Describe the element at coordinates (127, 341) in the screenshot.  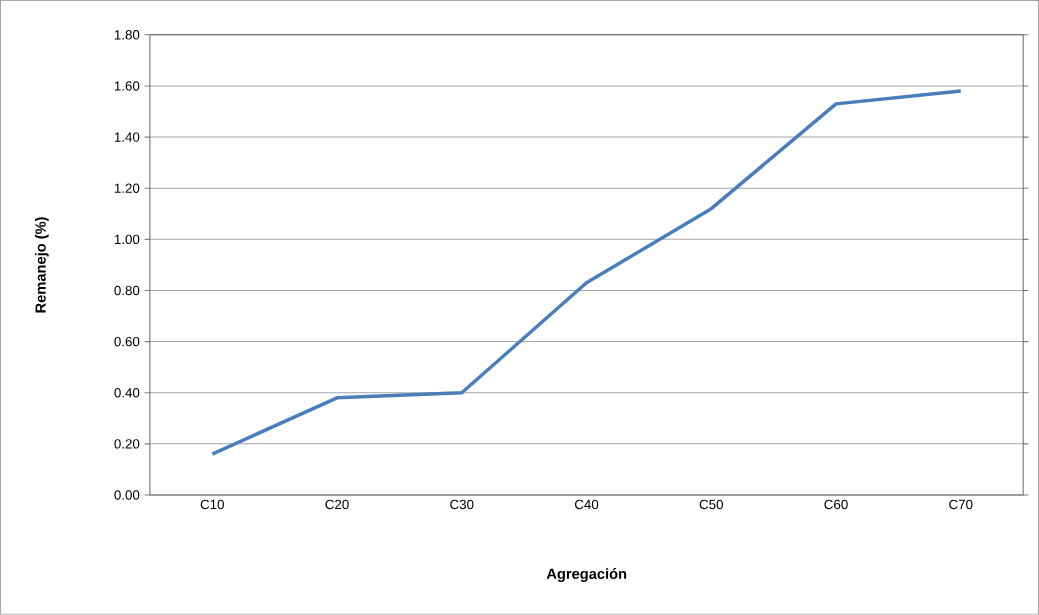
I see `y-tick-label: 0.60` at that location.